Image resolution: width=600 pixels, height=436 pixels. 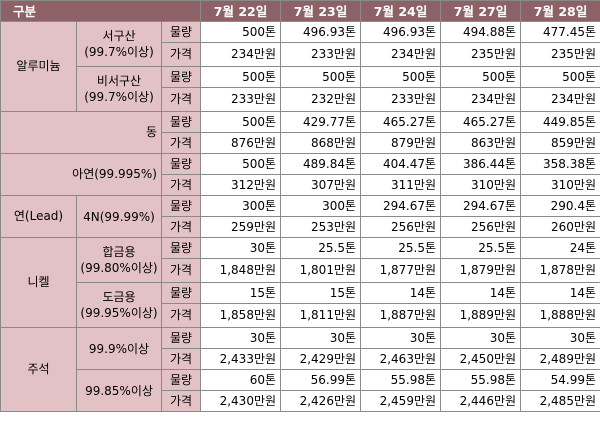 I want to click on table-row: 가격 259만원 253만원 256만원 256만원 260만원, so click(x=300, y=227).